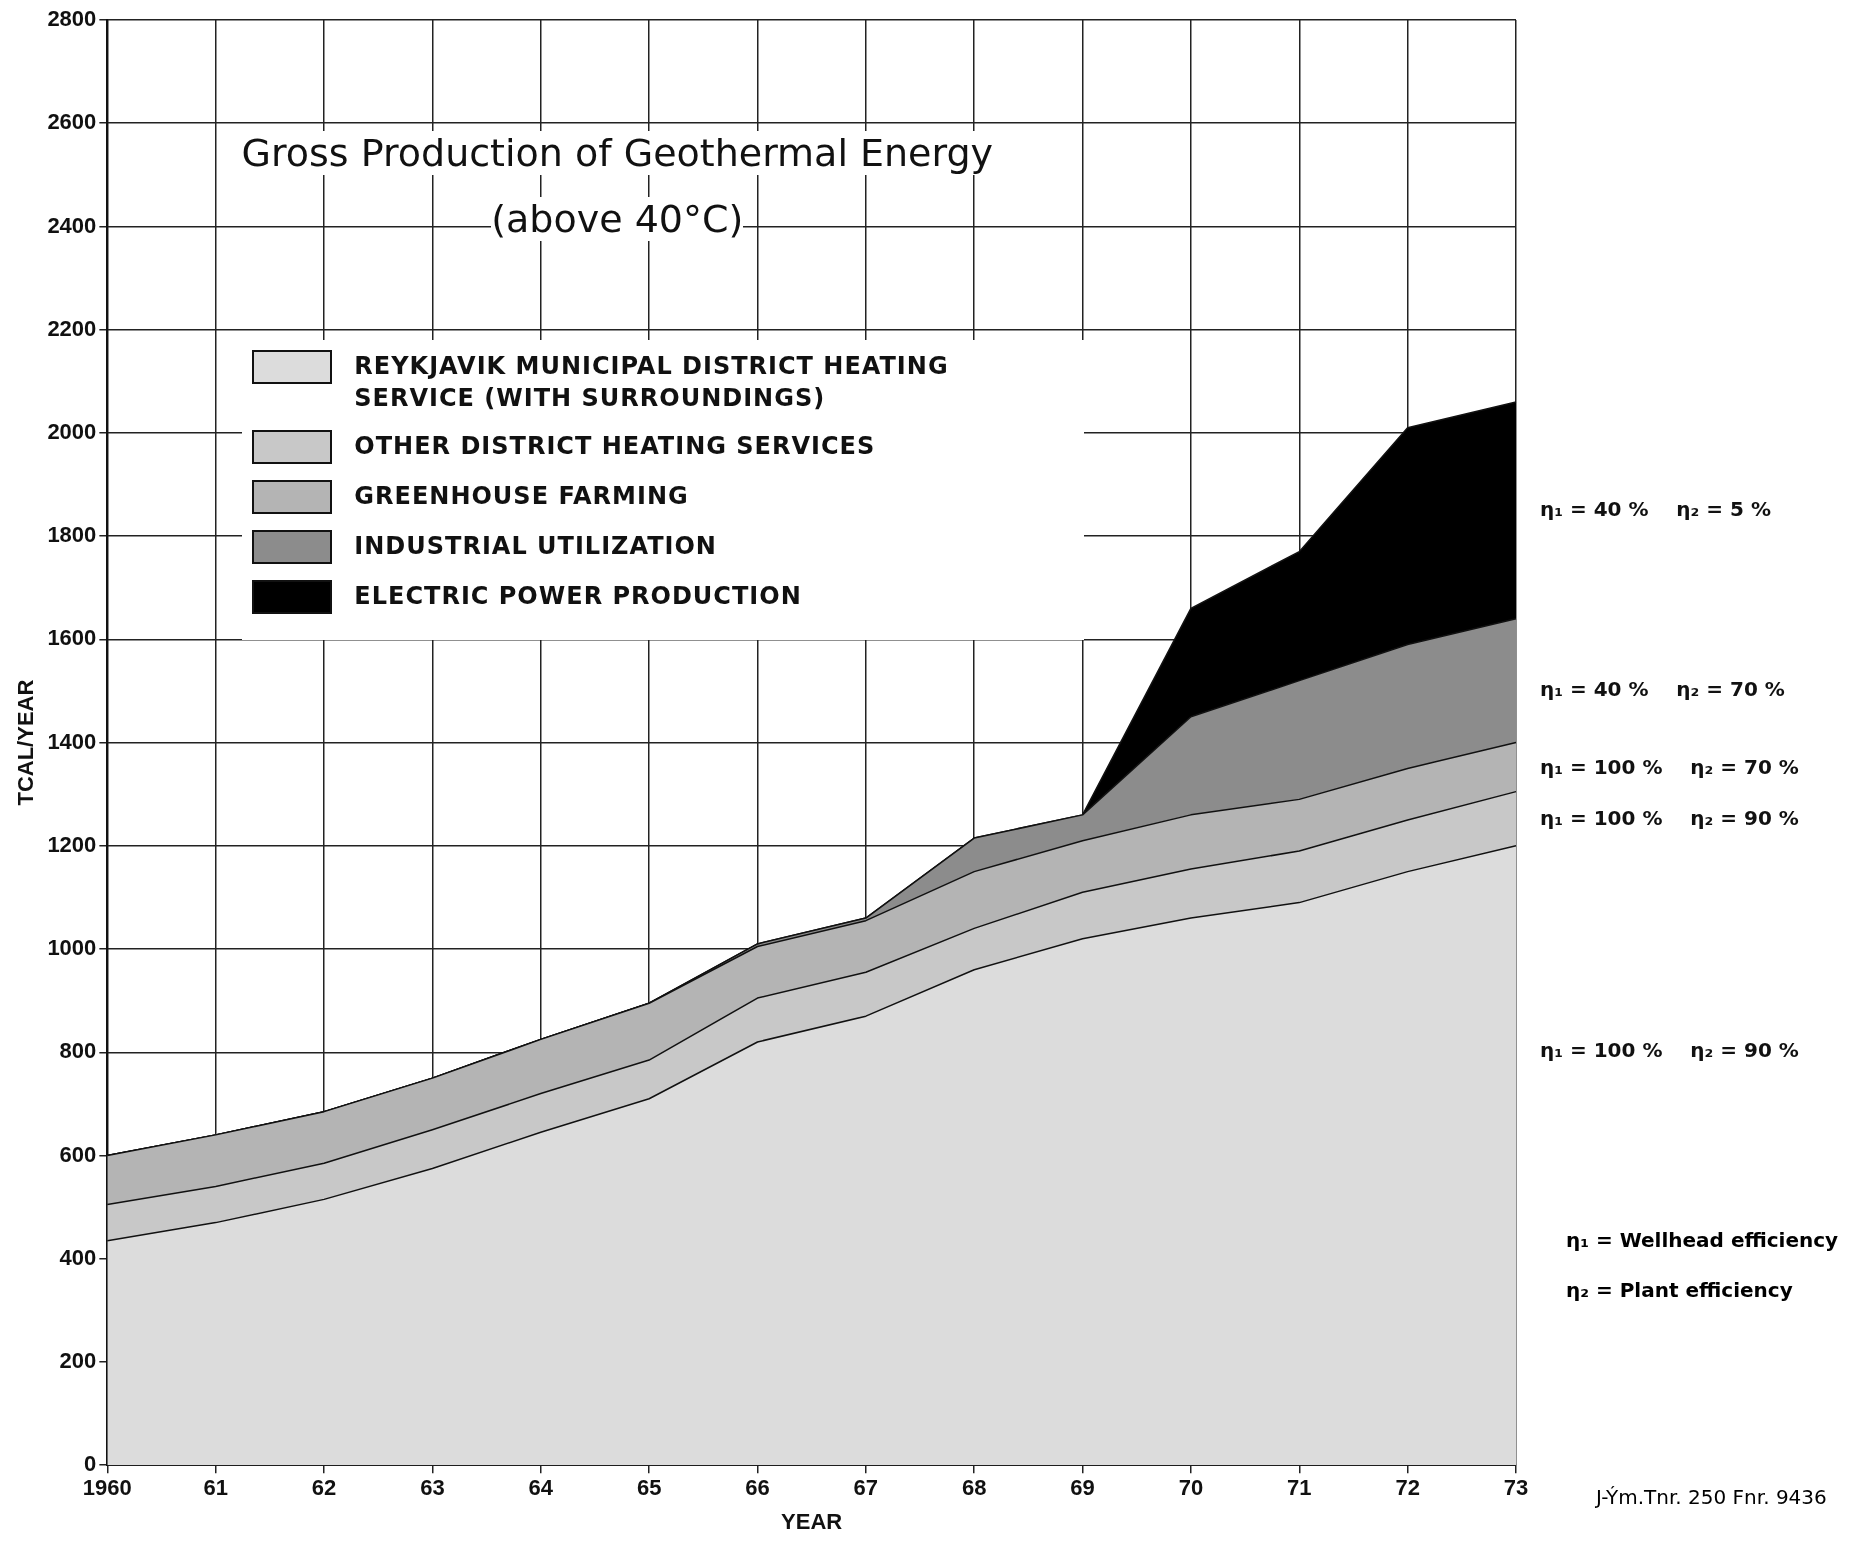 The height and width of the screenshot is (1550, 1876). I want to click on y-tick-label: 1400, so click(72, 741).